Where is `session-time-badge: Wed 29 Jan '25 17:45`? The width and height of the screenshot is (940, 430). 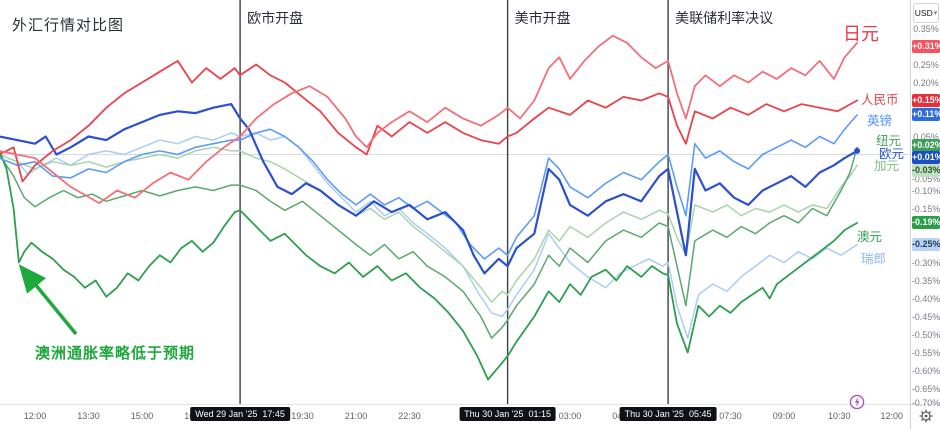 session-time-badge: Wed 29 Jan '25 17:45 is located at coordinates (240, 414).